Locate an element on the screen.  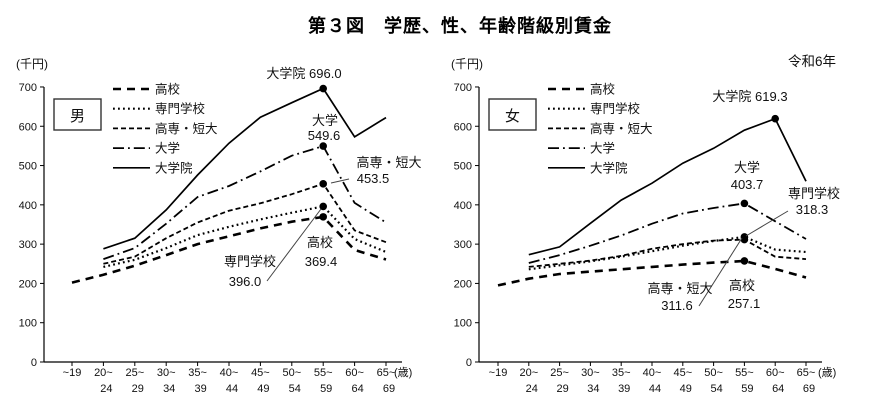
marker-専門学校 is located at coordinates (323, 206).